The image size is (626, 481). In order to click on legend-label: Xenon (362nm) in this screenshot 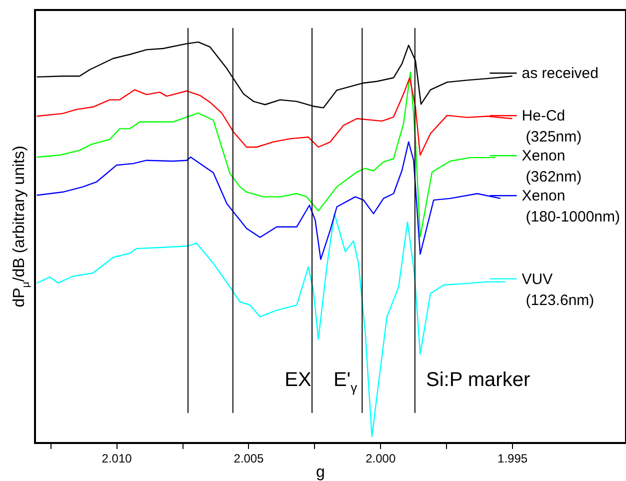, I will do `click(552, 167)`.